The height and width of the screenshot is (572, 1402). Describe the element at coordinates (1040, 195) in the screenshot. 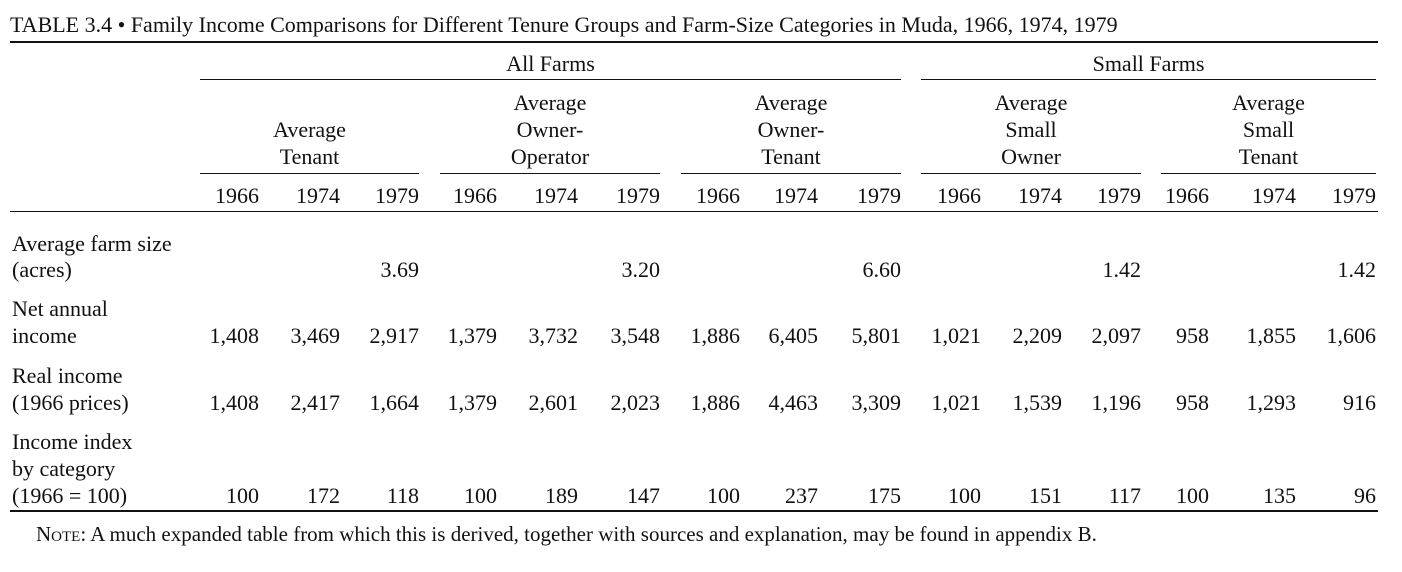

I see `year-header-col-11: 1974` at that location.